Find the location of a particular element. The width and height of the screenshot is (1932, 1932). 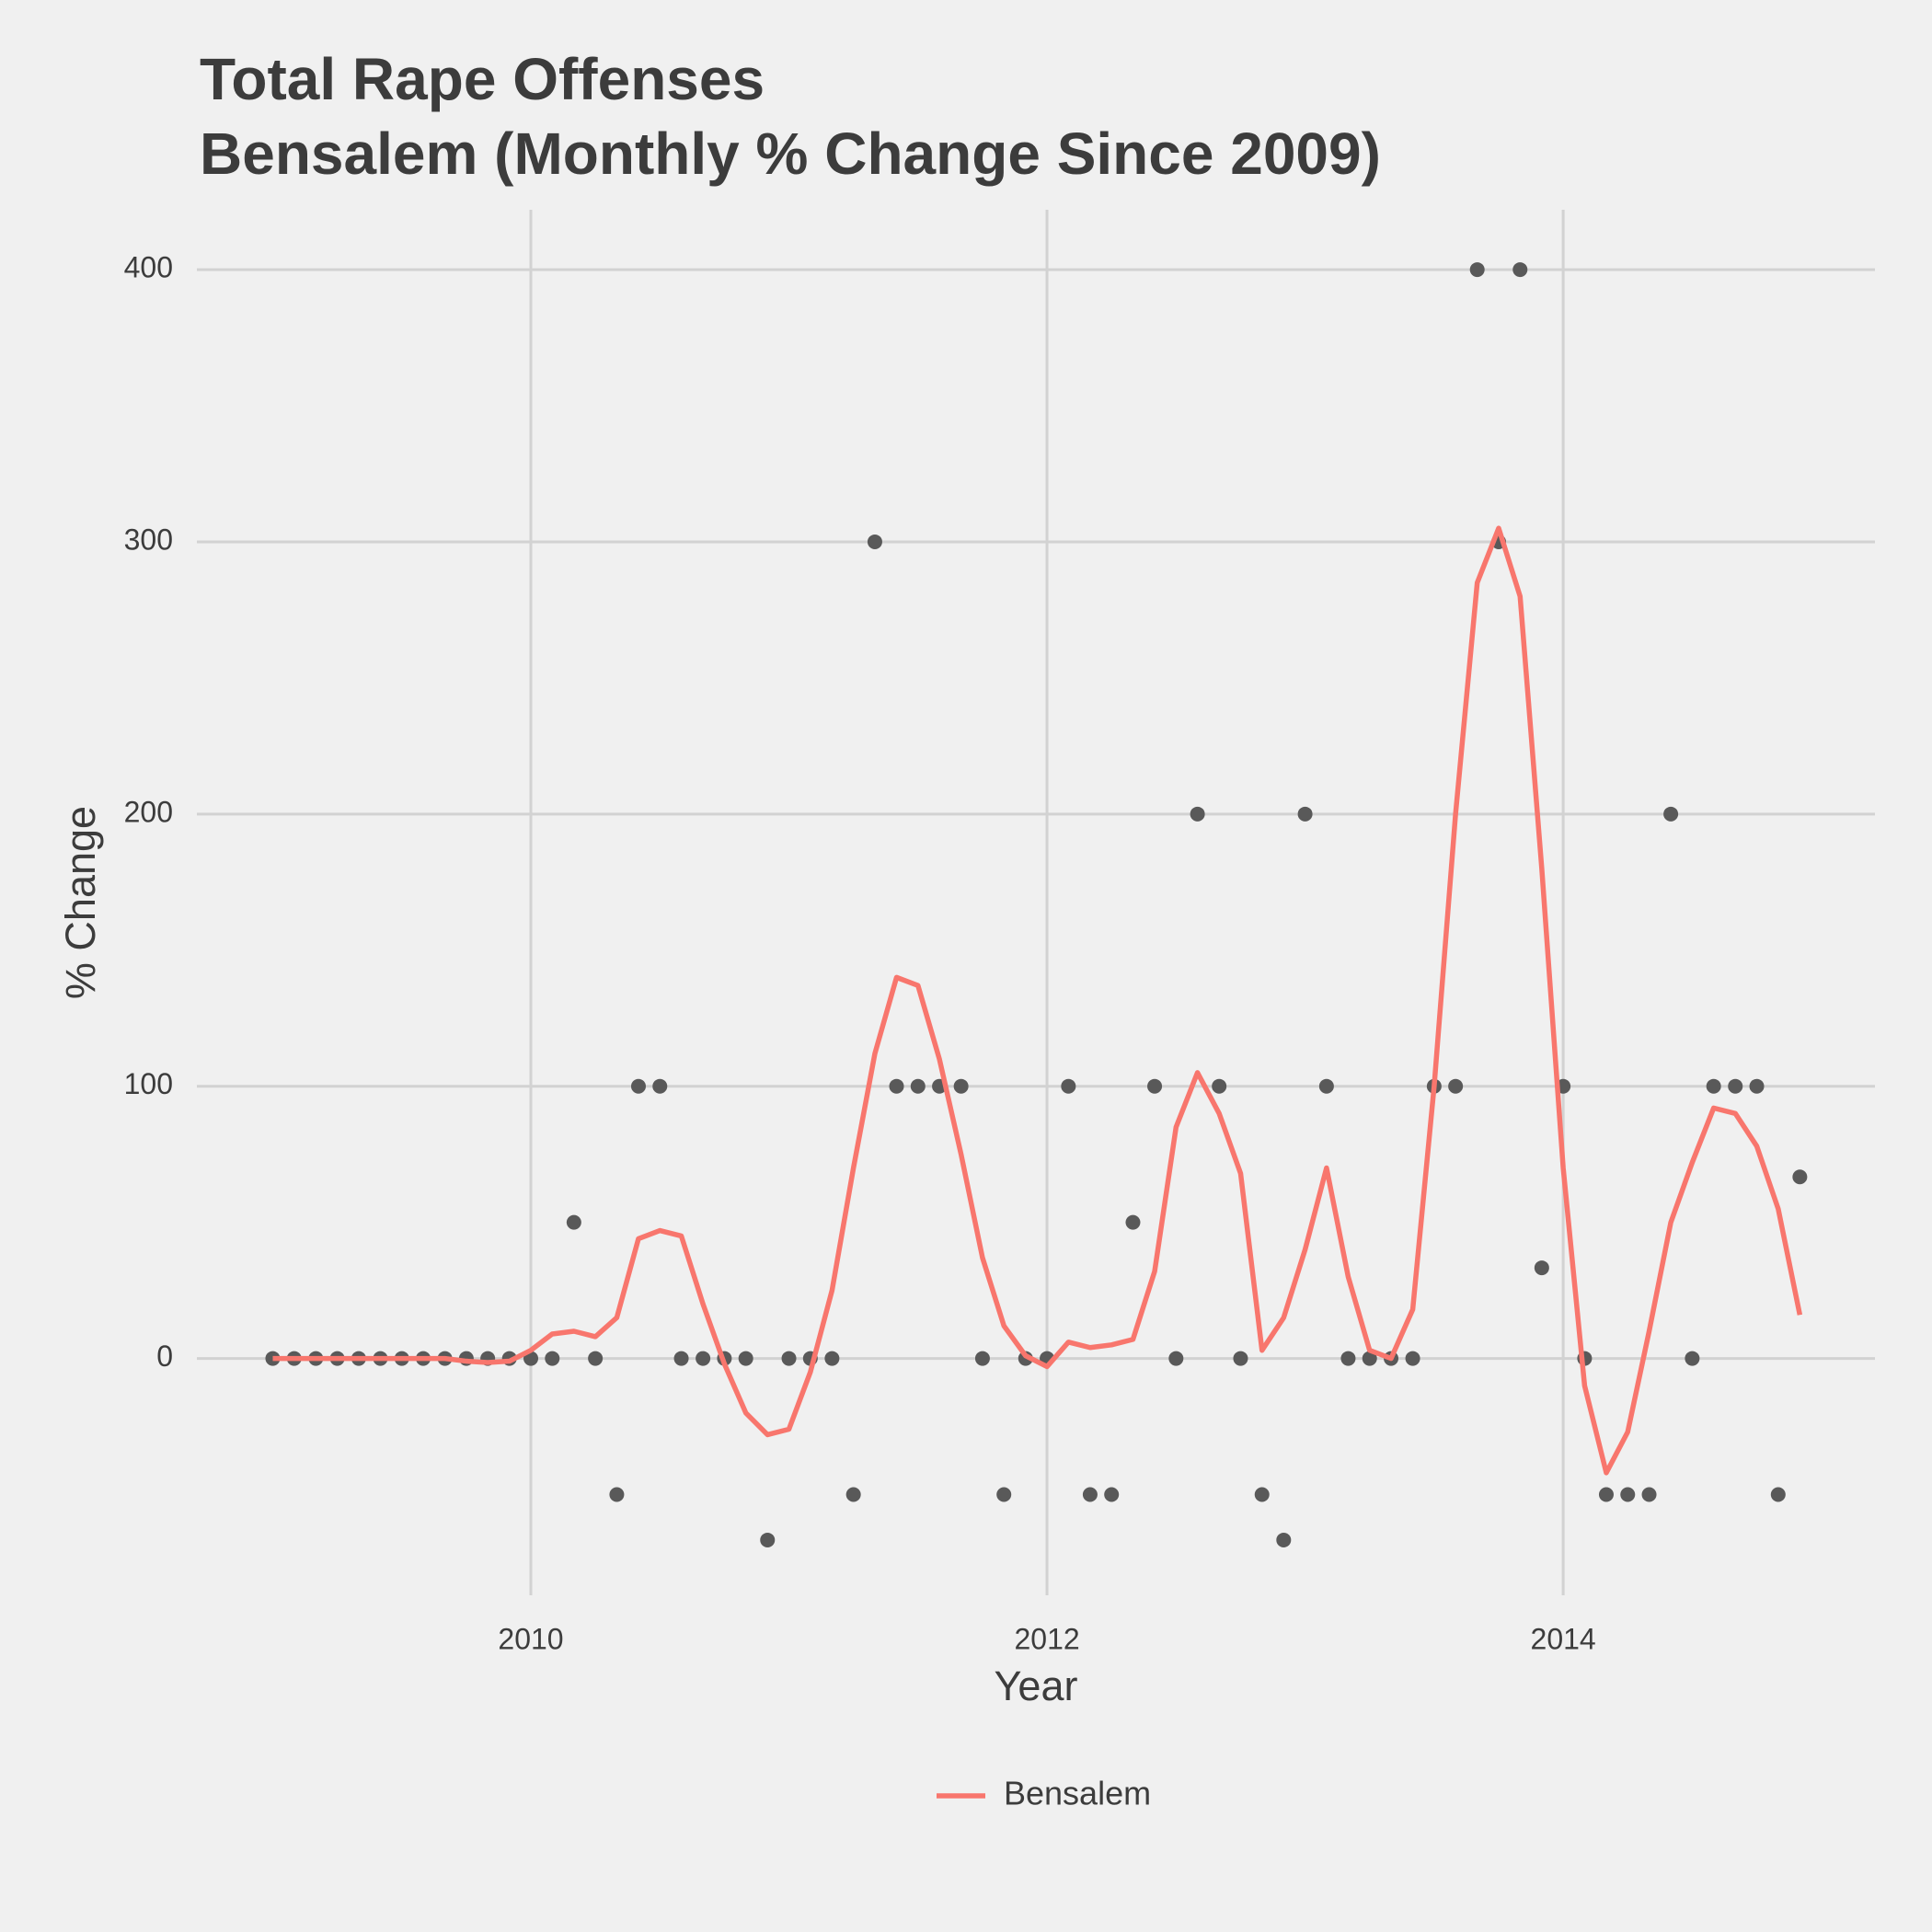

y-axis-title: % Change is located at coordinates (80, 902).